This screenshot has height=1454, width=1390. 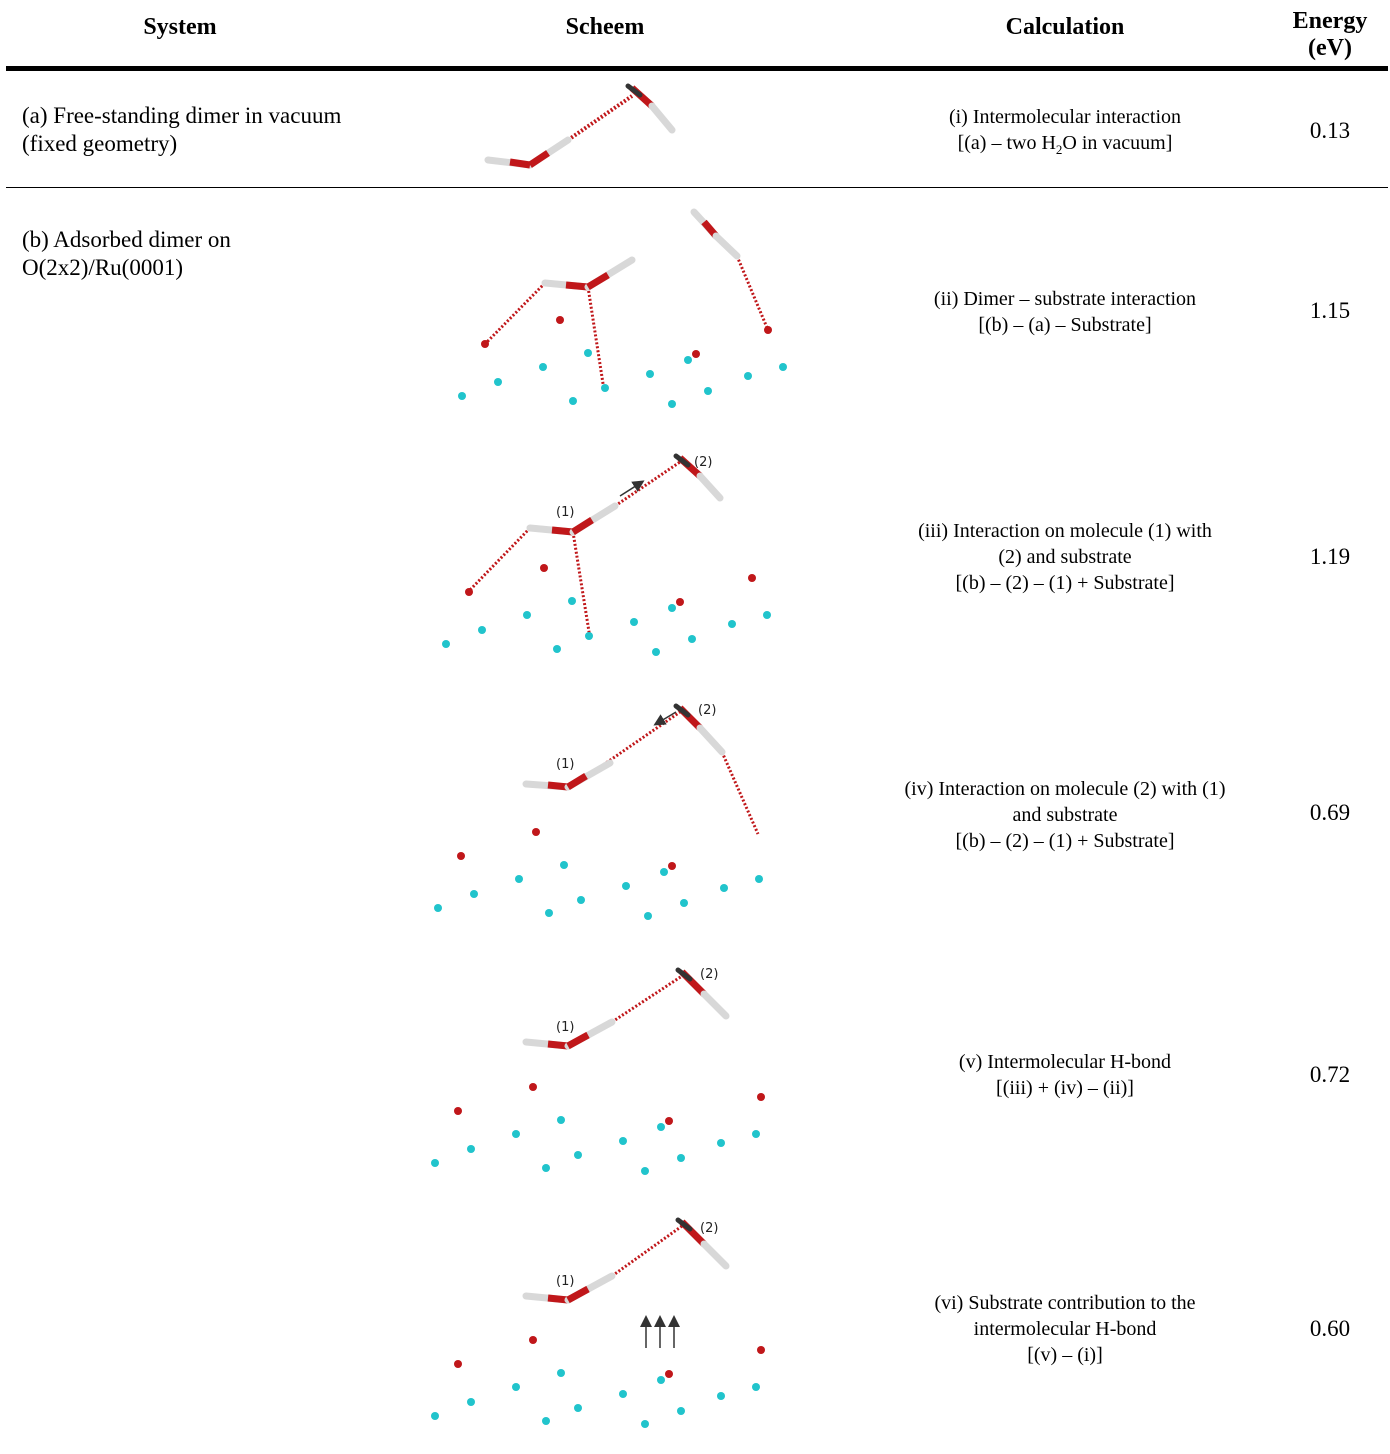 What do you see at coordinates (595, 546) in the screenshot?
I see `scheme-iii: (1) (2)` at bounding box center [595, 546].